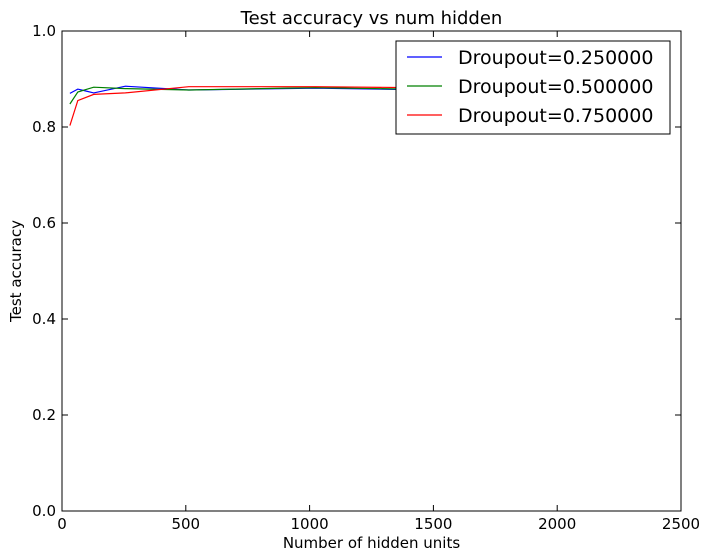  I want to click on x-tick-label: 2500, so click(681, 524).